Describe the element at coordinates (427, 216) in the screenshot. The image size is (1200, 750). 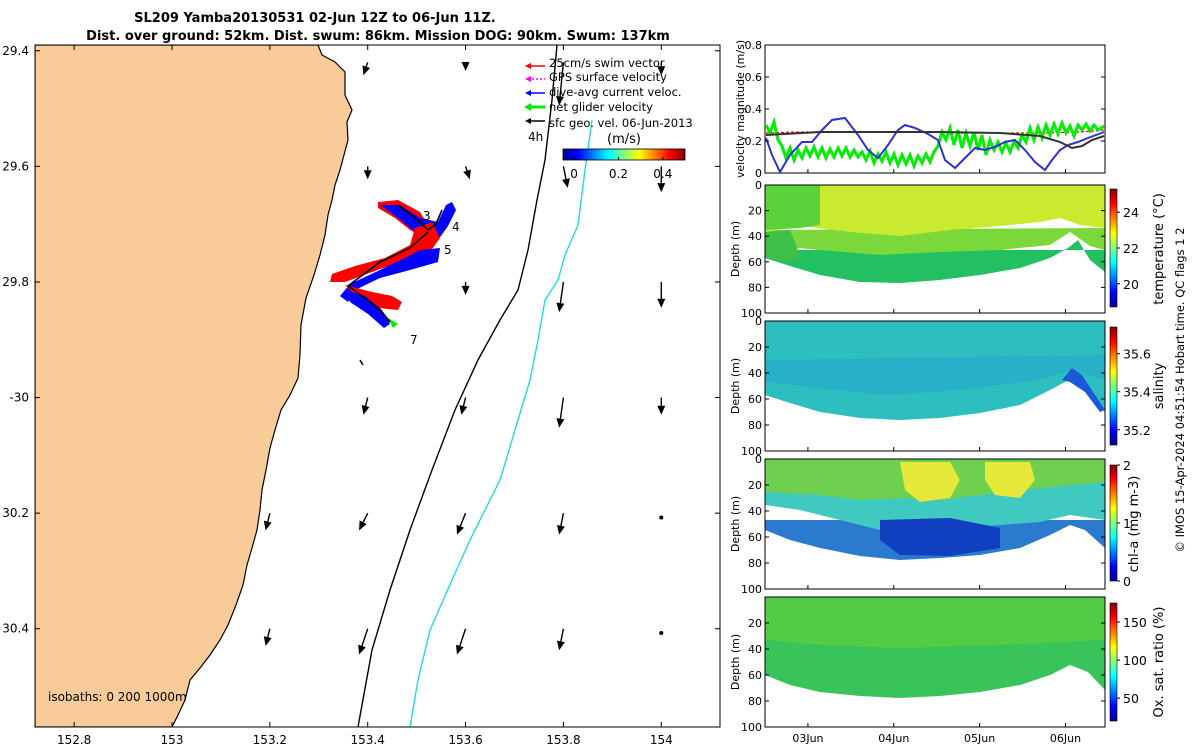
I see `track-label-3: 3` at that location.